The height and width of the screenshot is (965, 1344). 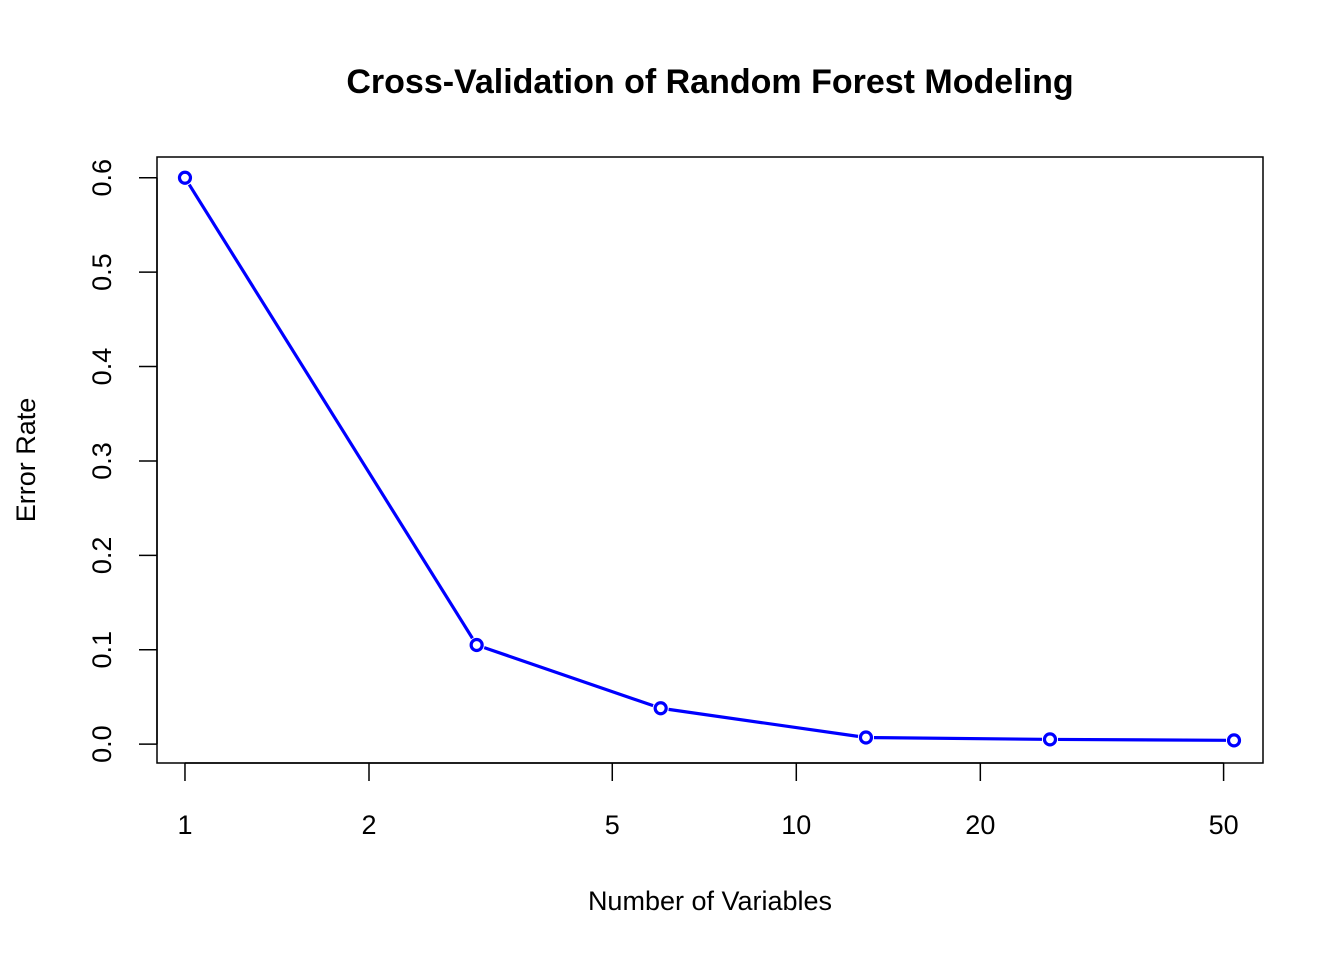 What do you see at coordinates (102, 744) in the screenshot?
I see `y-tick-label: 0.0` at bounding box center [102, 744].